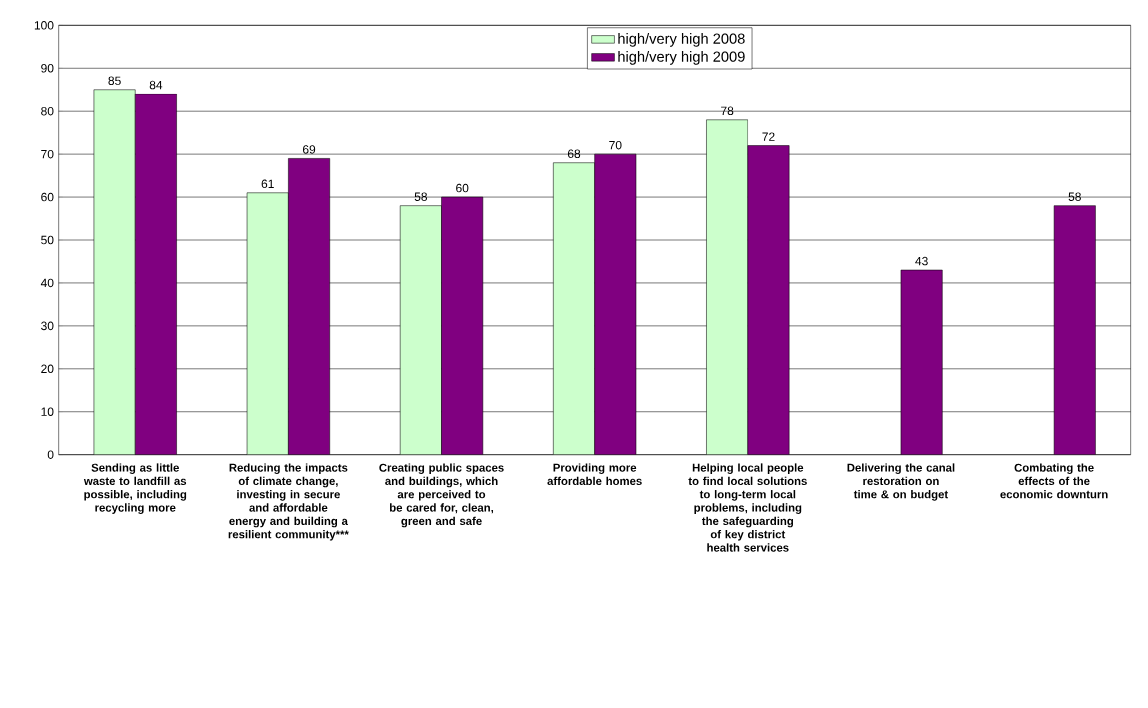  I want to click on data-label: 43, so click(921, 261).